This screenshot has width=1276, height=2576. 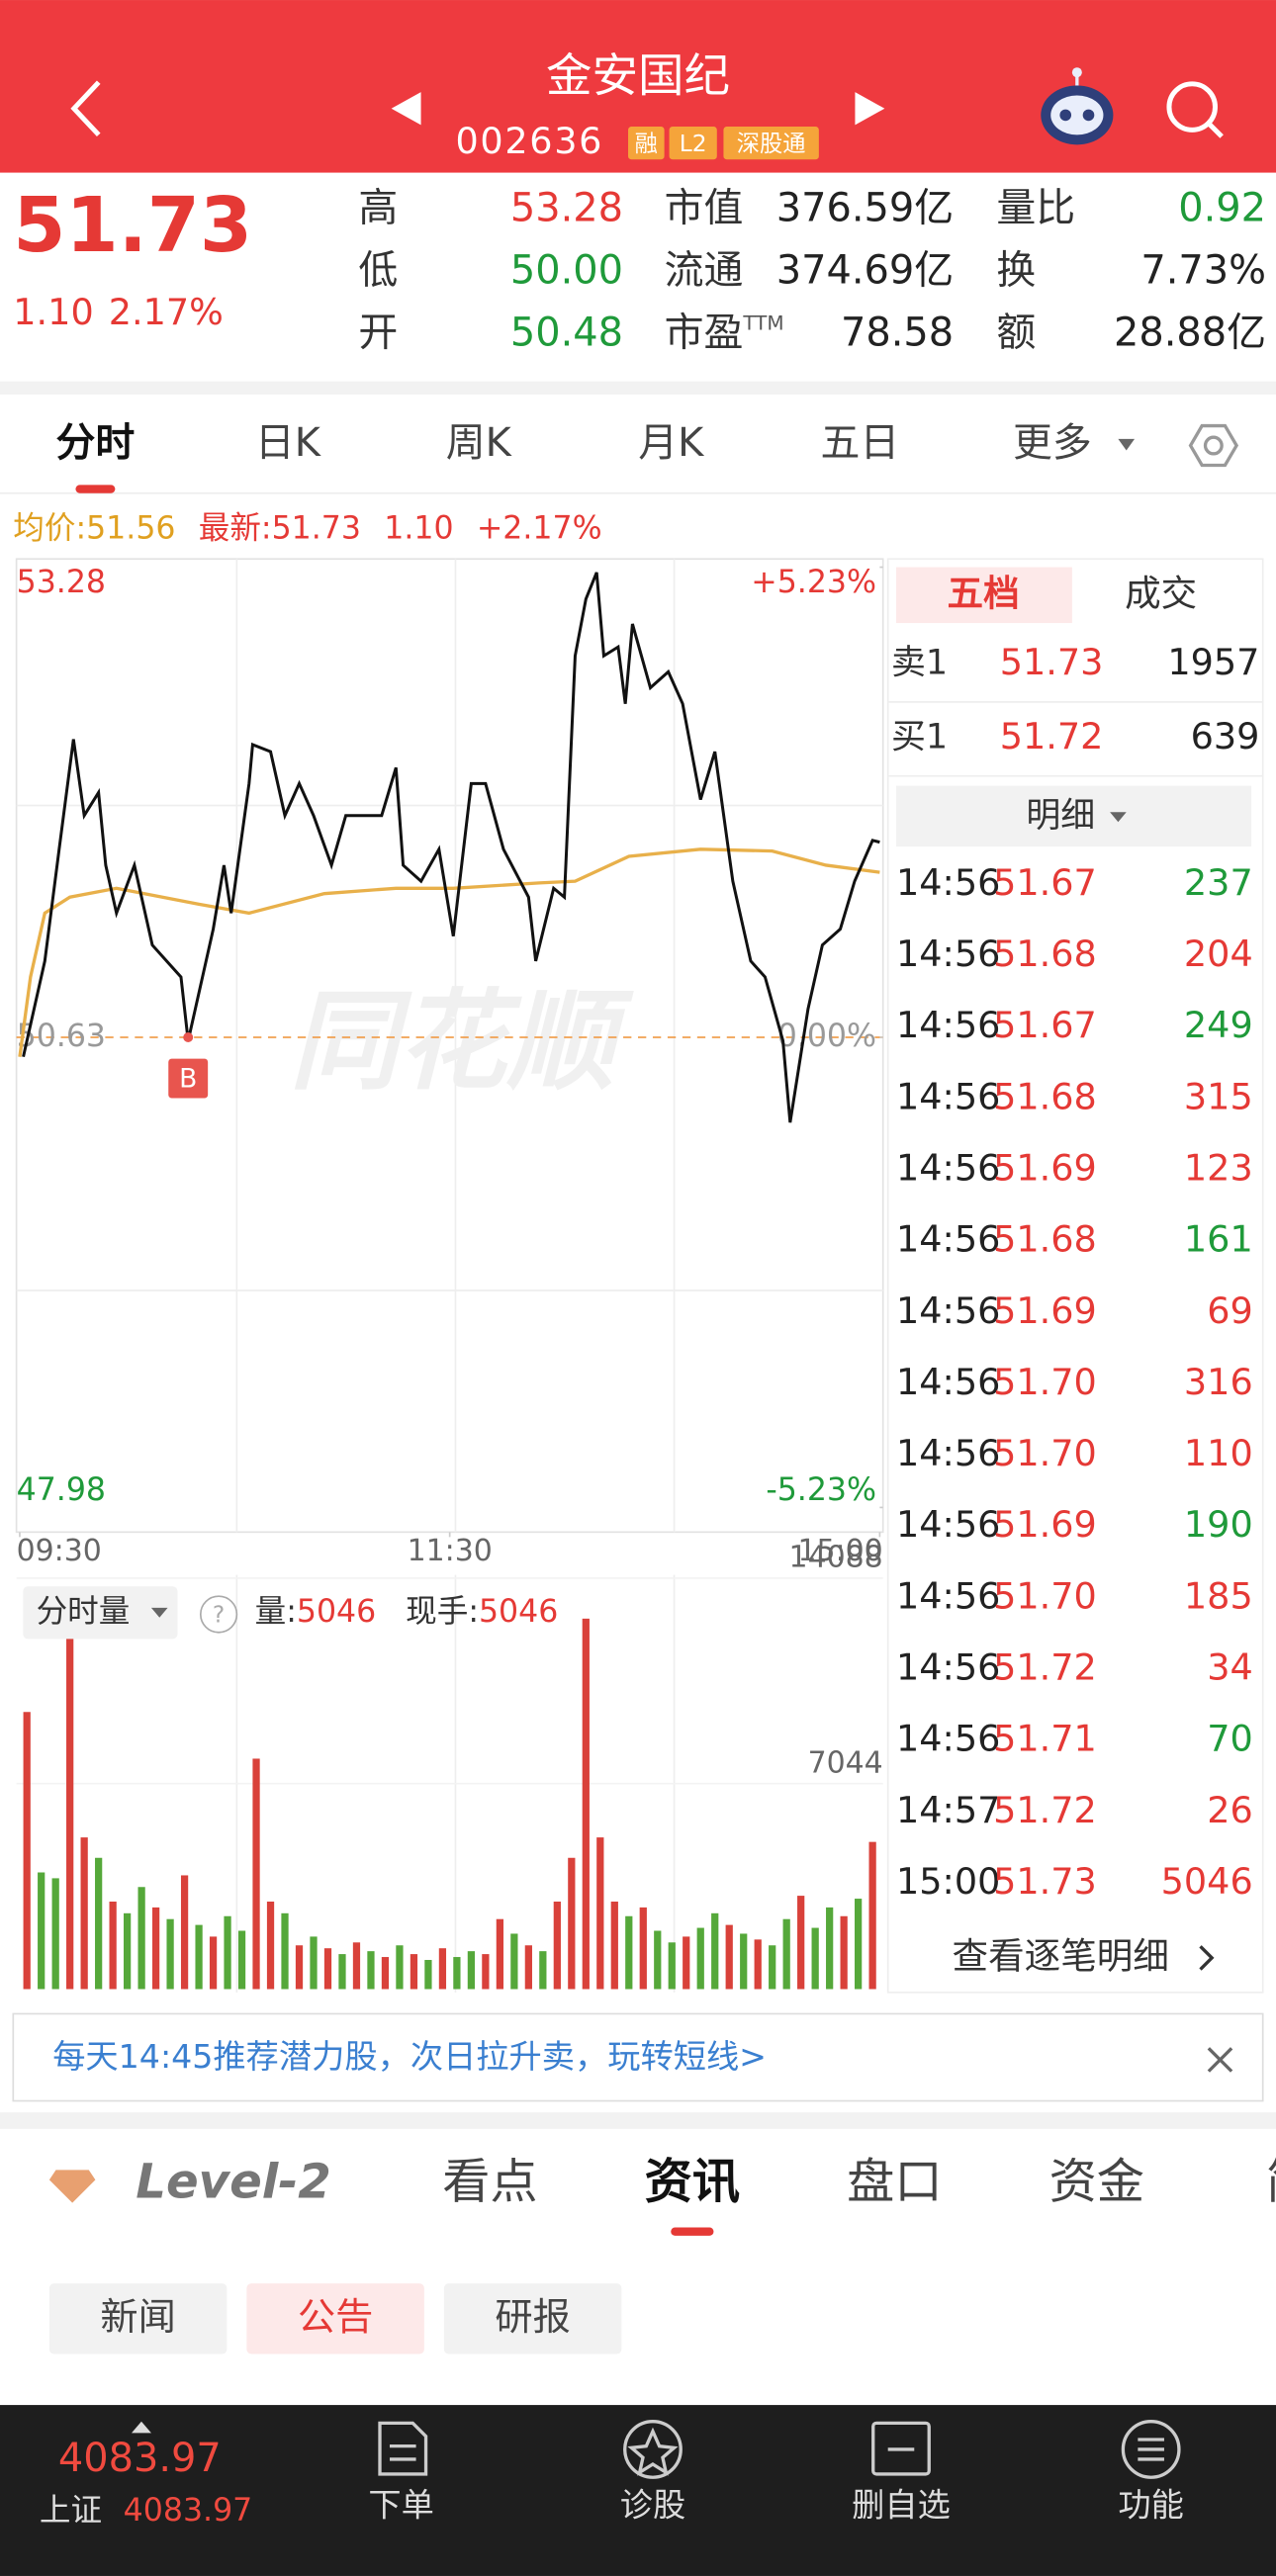 I want to click on trade-price: 51.70, so click(x=1045, y=1453).